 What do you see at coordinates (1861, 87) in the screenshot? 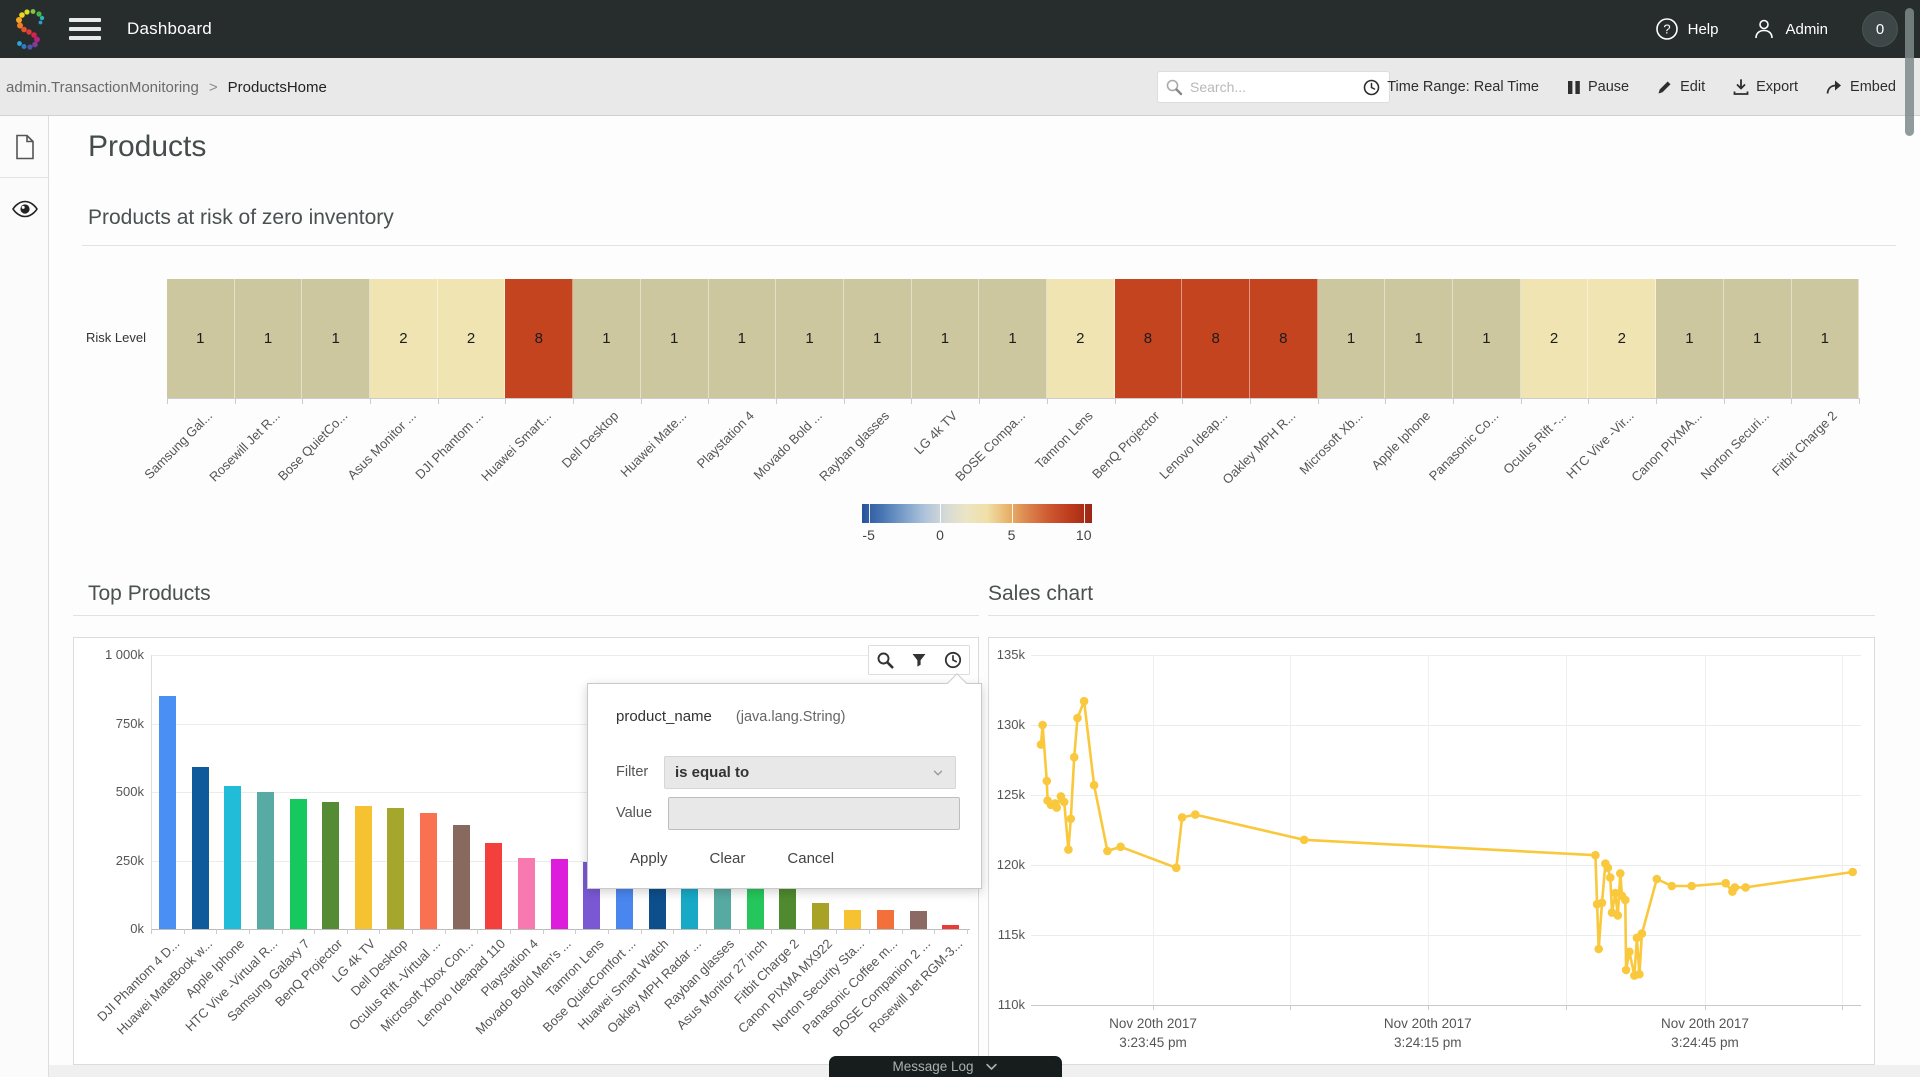
I see `embed-button: Embed` at bounding box center [1861, 87].